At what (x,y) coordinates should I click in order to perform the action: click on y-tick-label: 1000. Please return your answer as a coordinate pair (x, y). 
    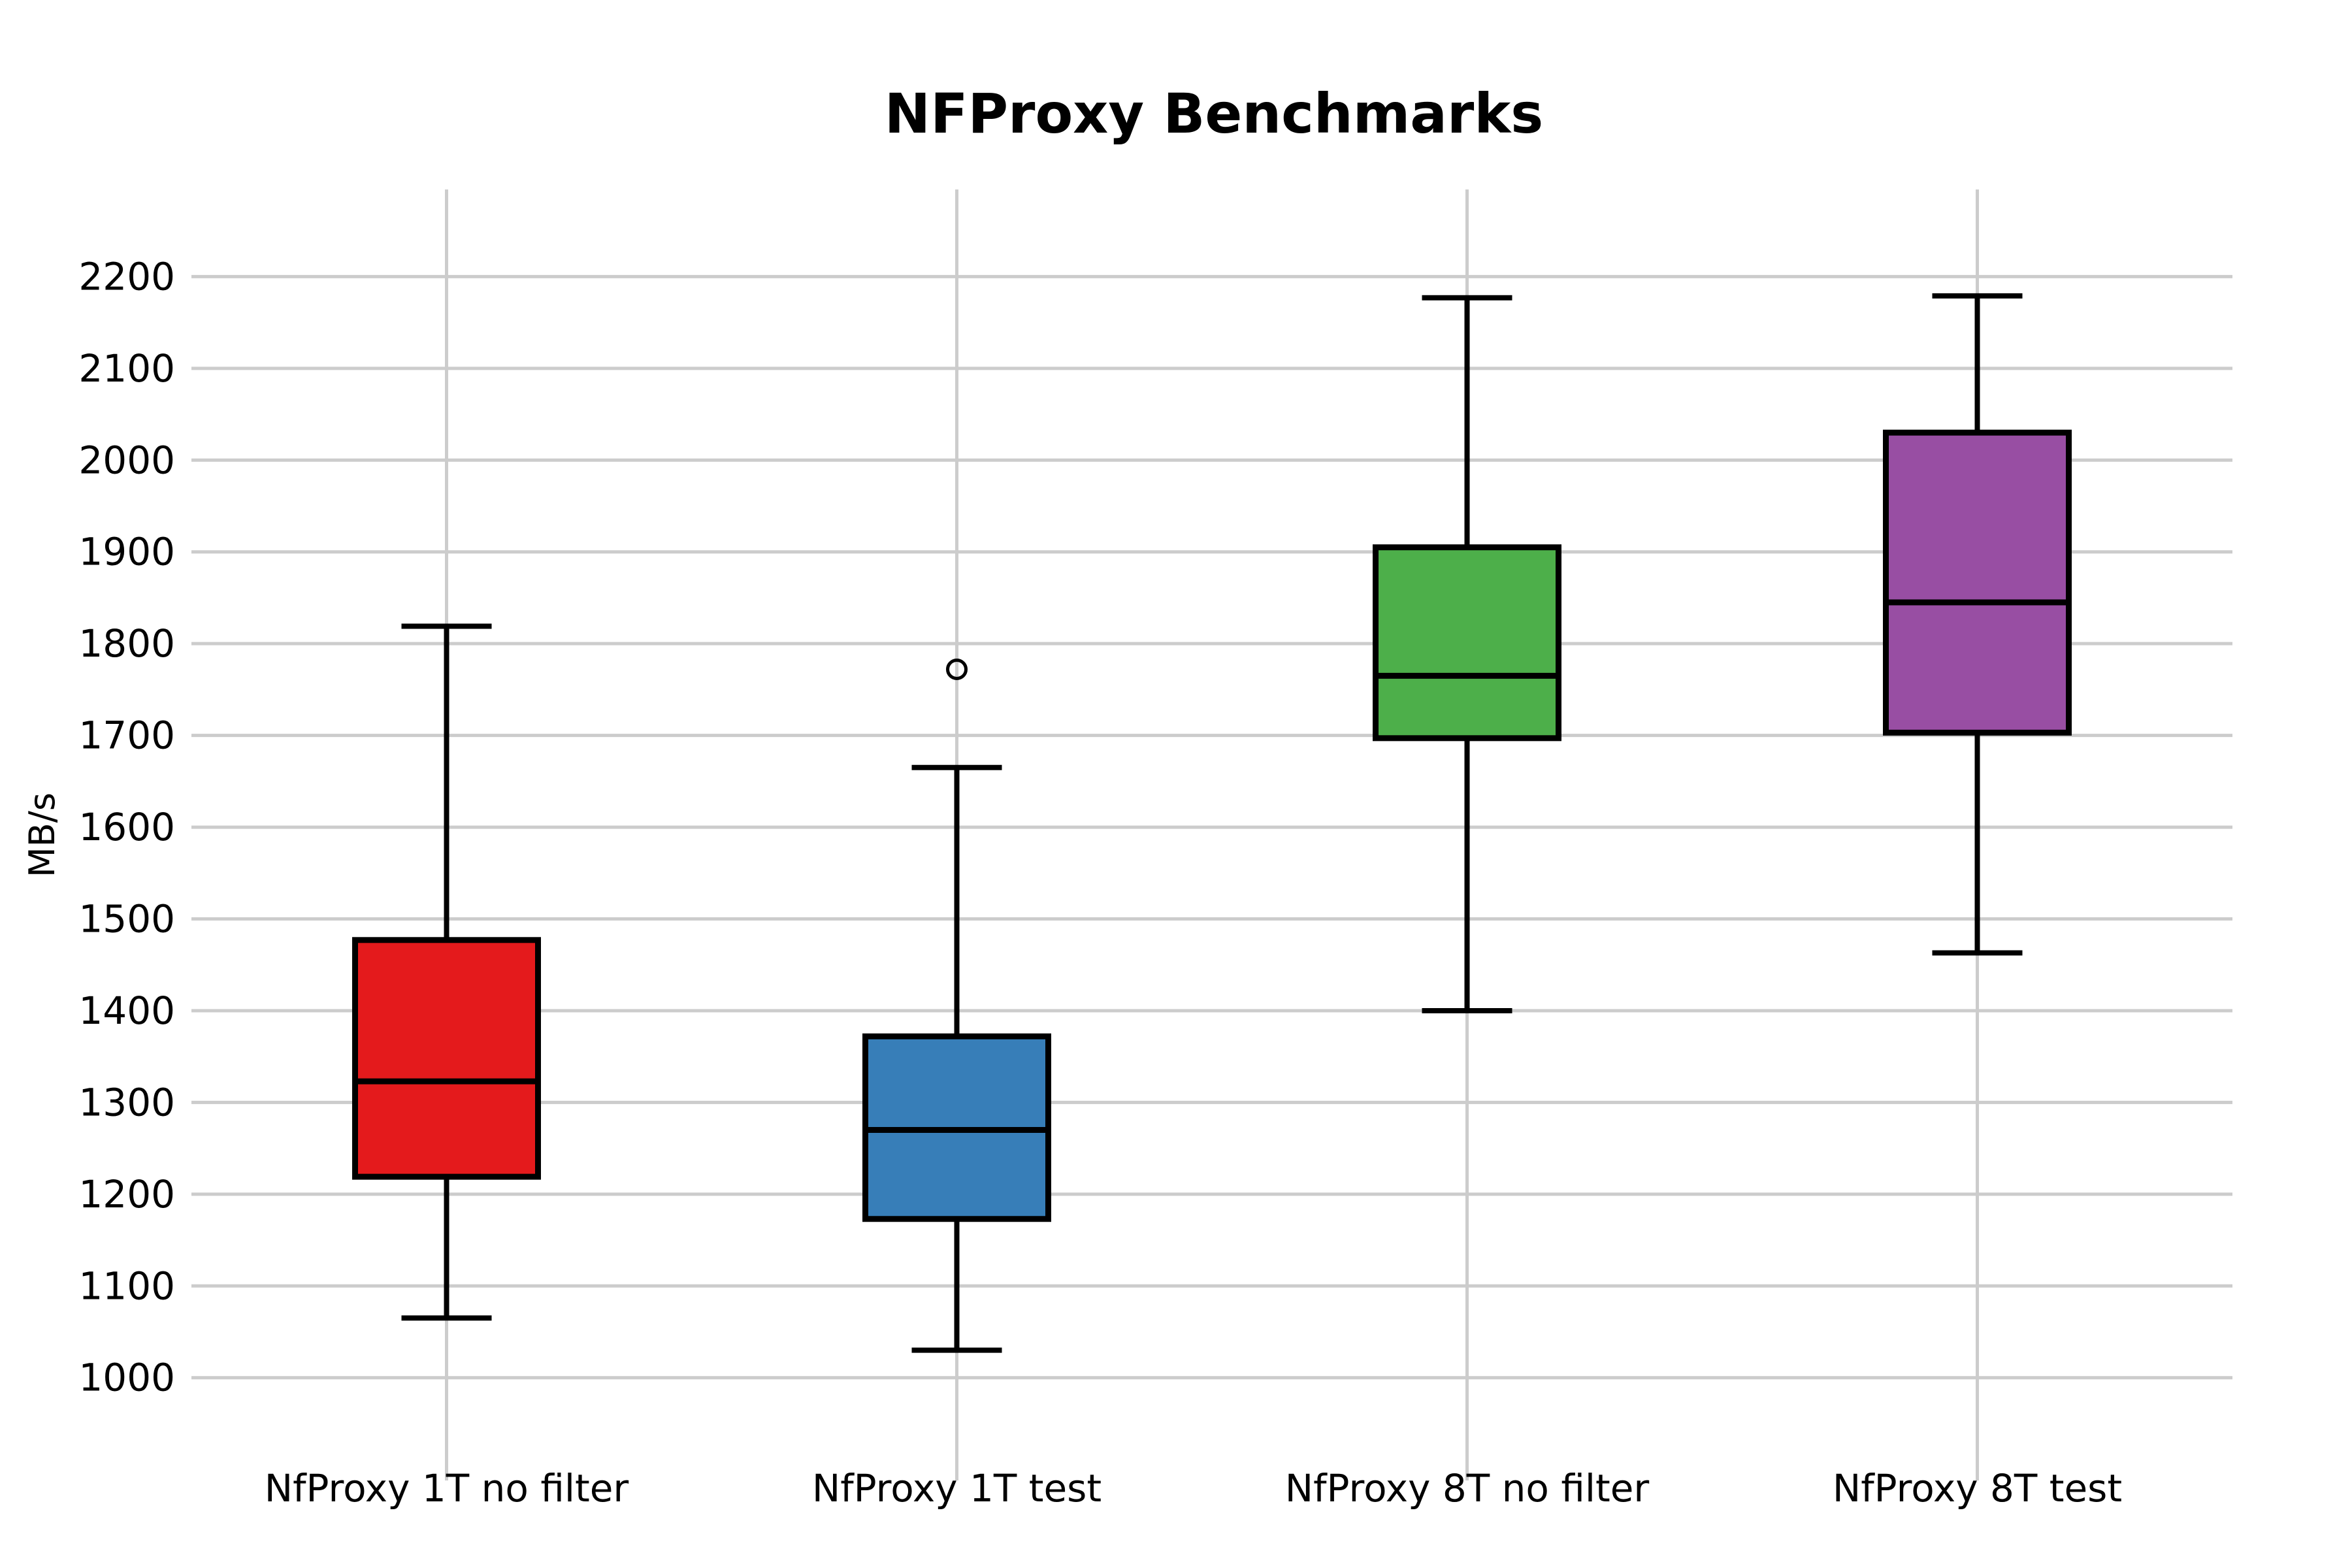
    Looking at the image, I should click on (126, 1378).